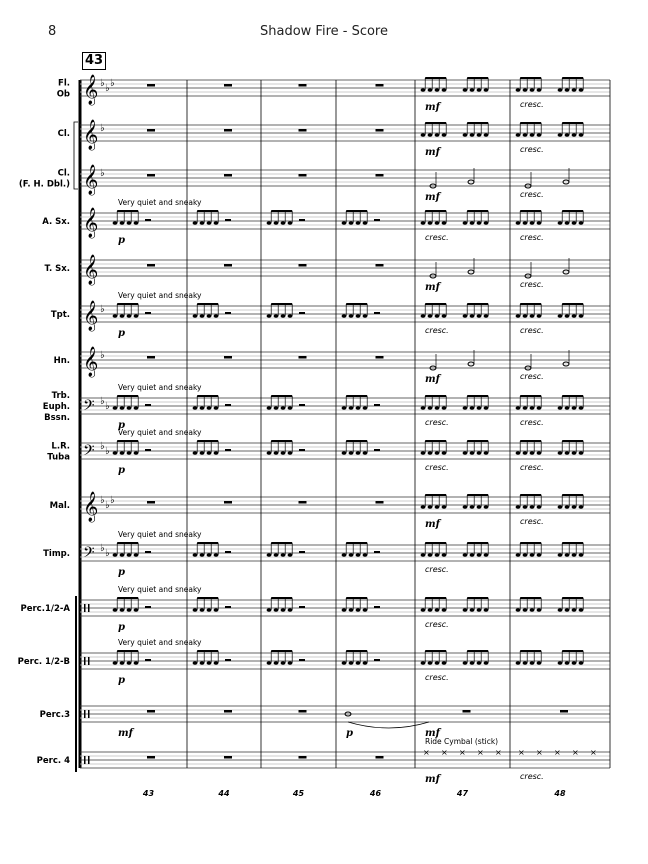 This screenshot has height=864, width=648. What do you see at coordinates (57, 418) in the screenshot?
I see `instrument-label: Bssn.` at bounding box center [57, 418].